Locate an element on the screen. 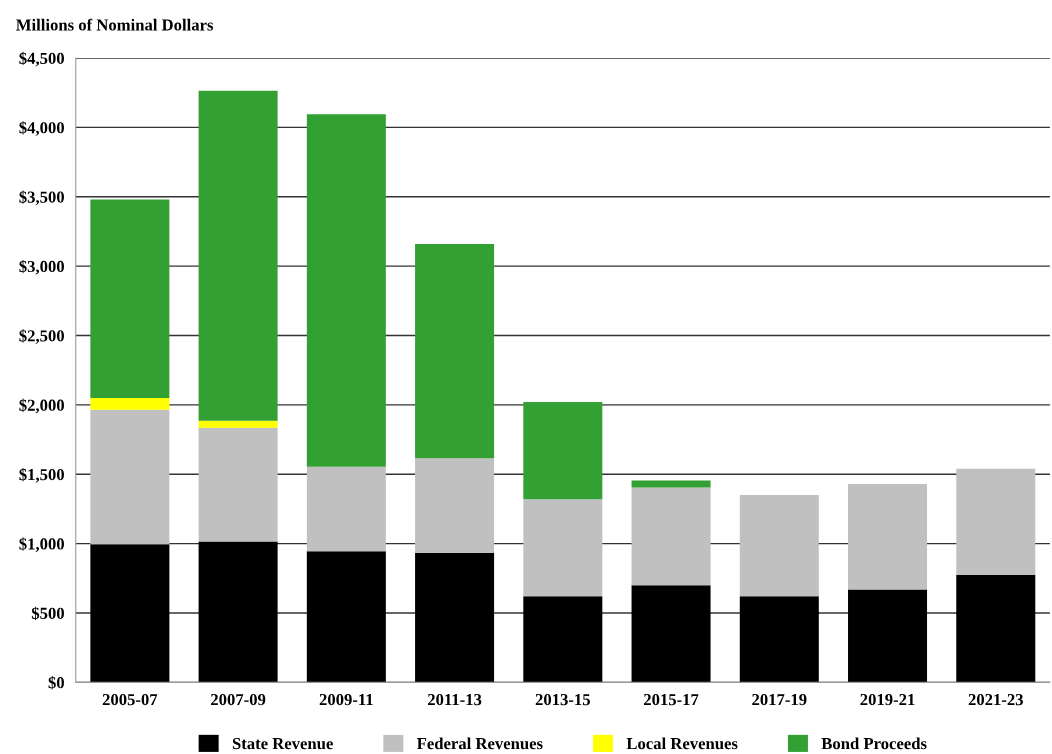 The height and width of the screenshot is (754, 1052). x-tick-label: 2017-19 is located at coordinates (779, 699).